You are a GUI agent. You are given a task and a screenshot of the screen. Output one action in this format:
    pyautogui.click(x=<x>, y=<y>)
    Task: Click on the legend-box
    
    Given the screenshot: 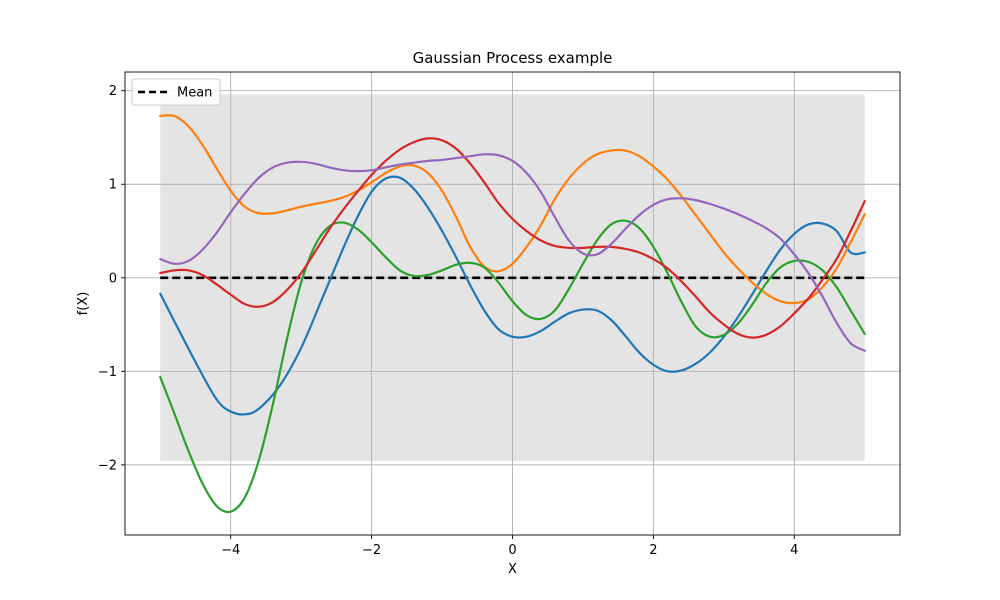 What is the action you would take?
    pyautogui.click(x=176, y=92)
    